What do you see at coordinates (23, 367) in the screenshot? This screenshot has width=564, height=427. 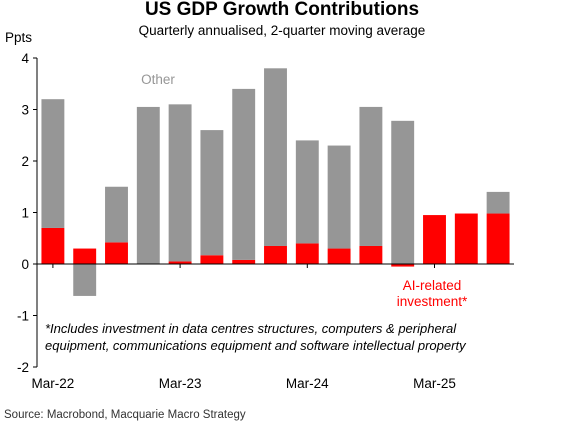 I see `y-tick-label: -2` at bounding box center [23, 367].